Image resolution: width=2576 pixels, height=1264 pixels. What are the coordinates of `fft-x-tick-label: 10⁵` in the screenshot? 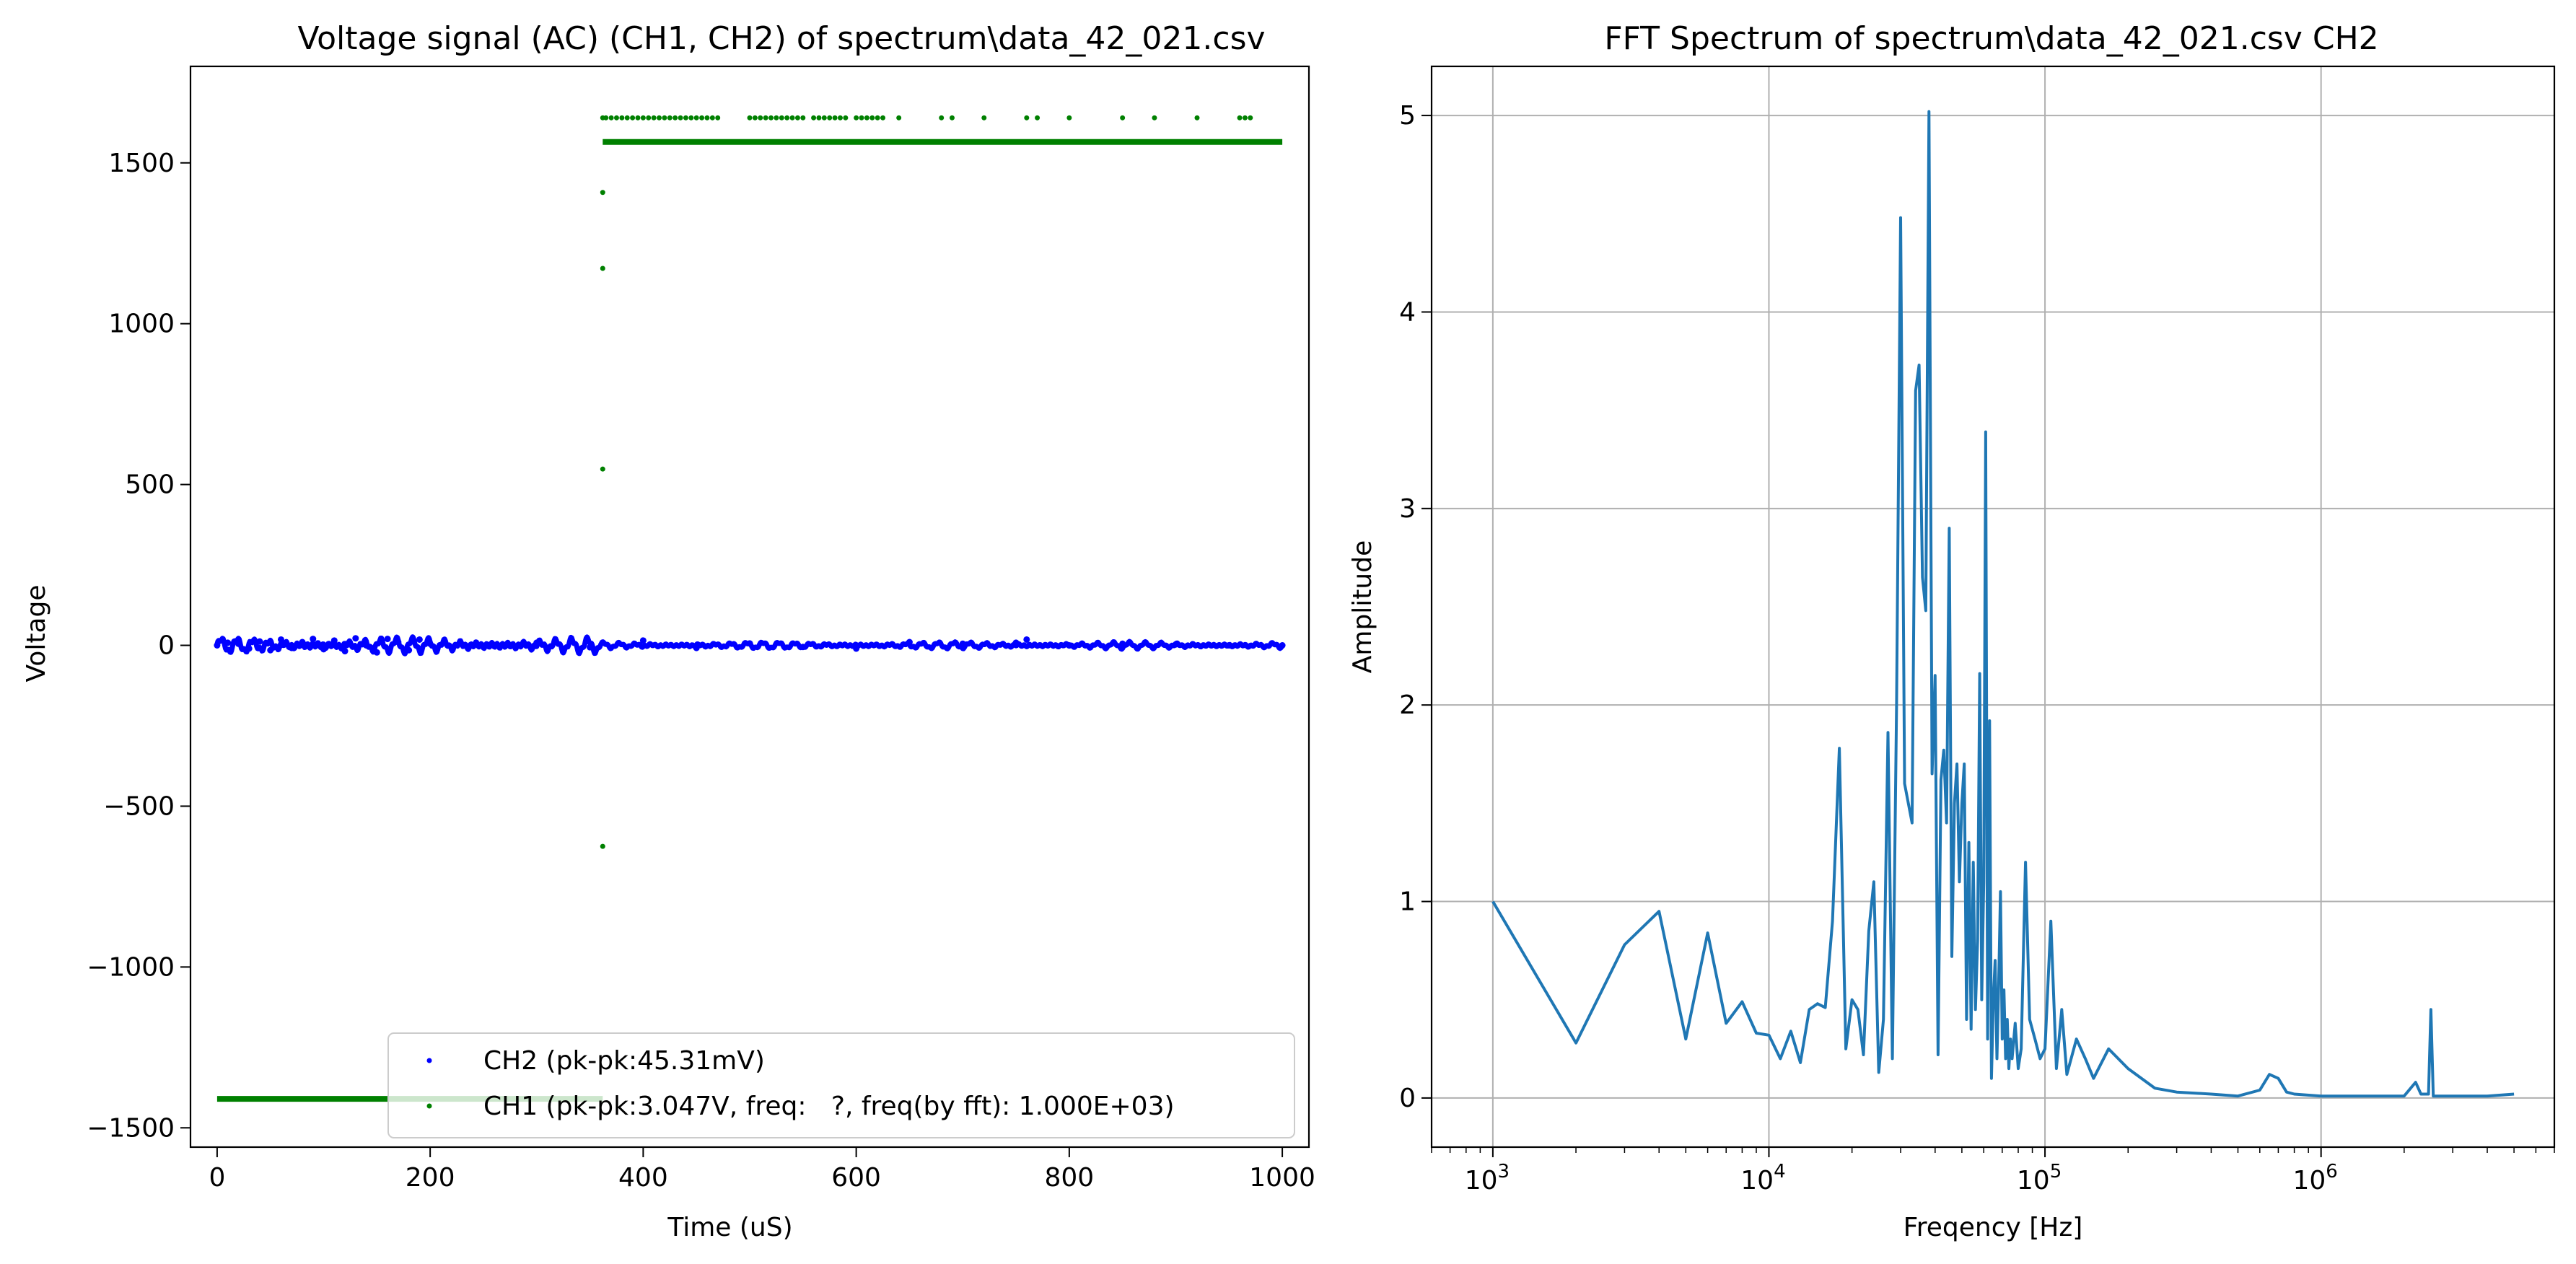 It's located at (2039, 1178).